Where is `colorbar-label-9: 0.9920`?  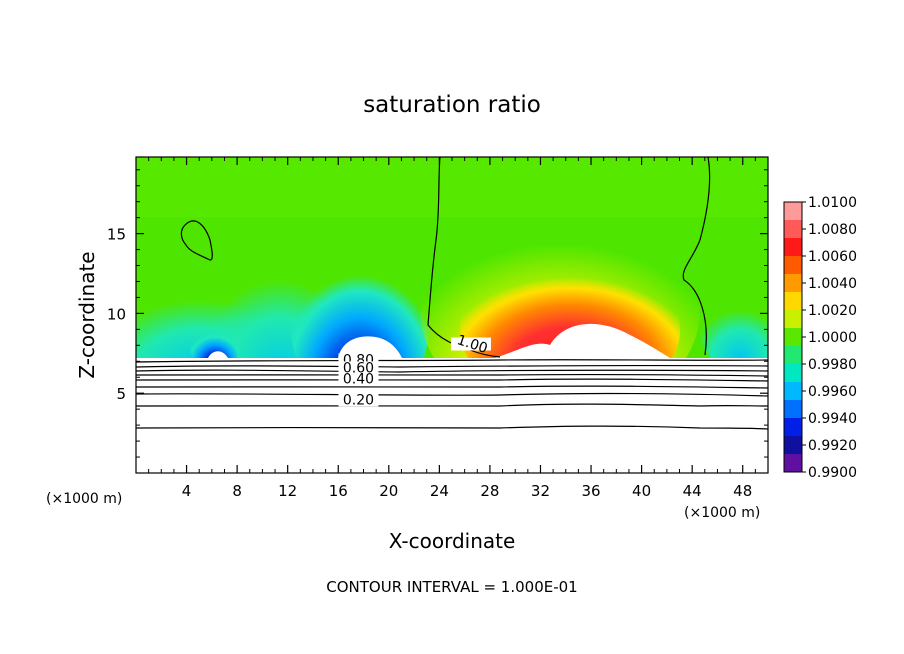 colorbar-label-9: 0.9920 is located at coordinates (832, 446).